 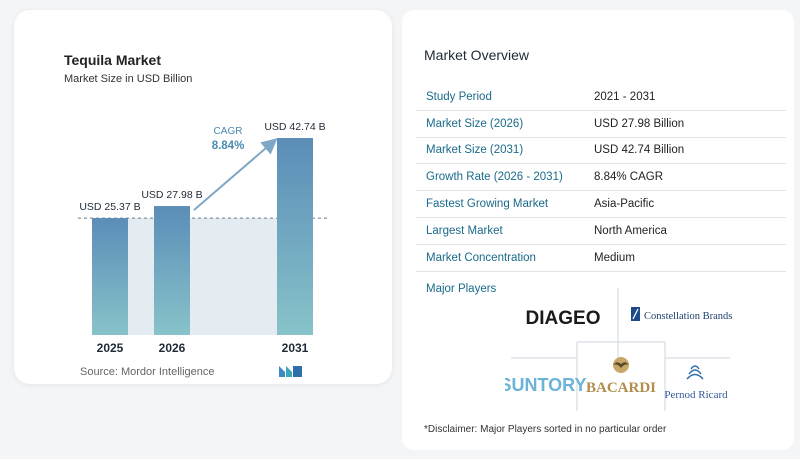 What do you see at coordinates (546, 385) in the screenshot?
I see `suntory-logo: SUNTORY` at bounding box center [546, 385].